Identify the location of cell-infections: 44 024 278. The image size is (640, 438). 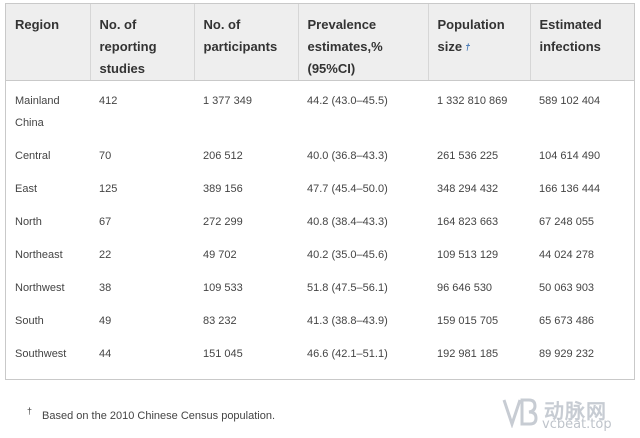
(567, 255).